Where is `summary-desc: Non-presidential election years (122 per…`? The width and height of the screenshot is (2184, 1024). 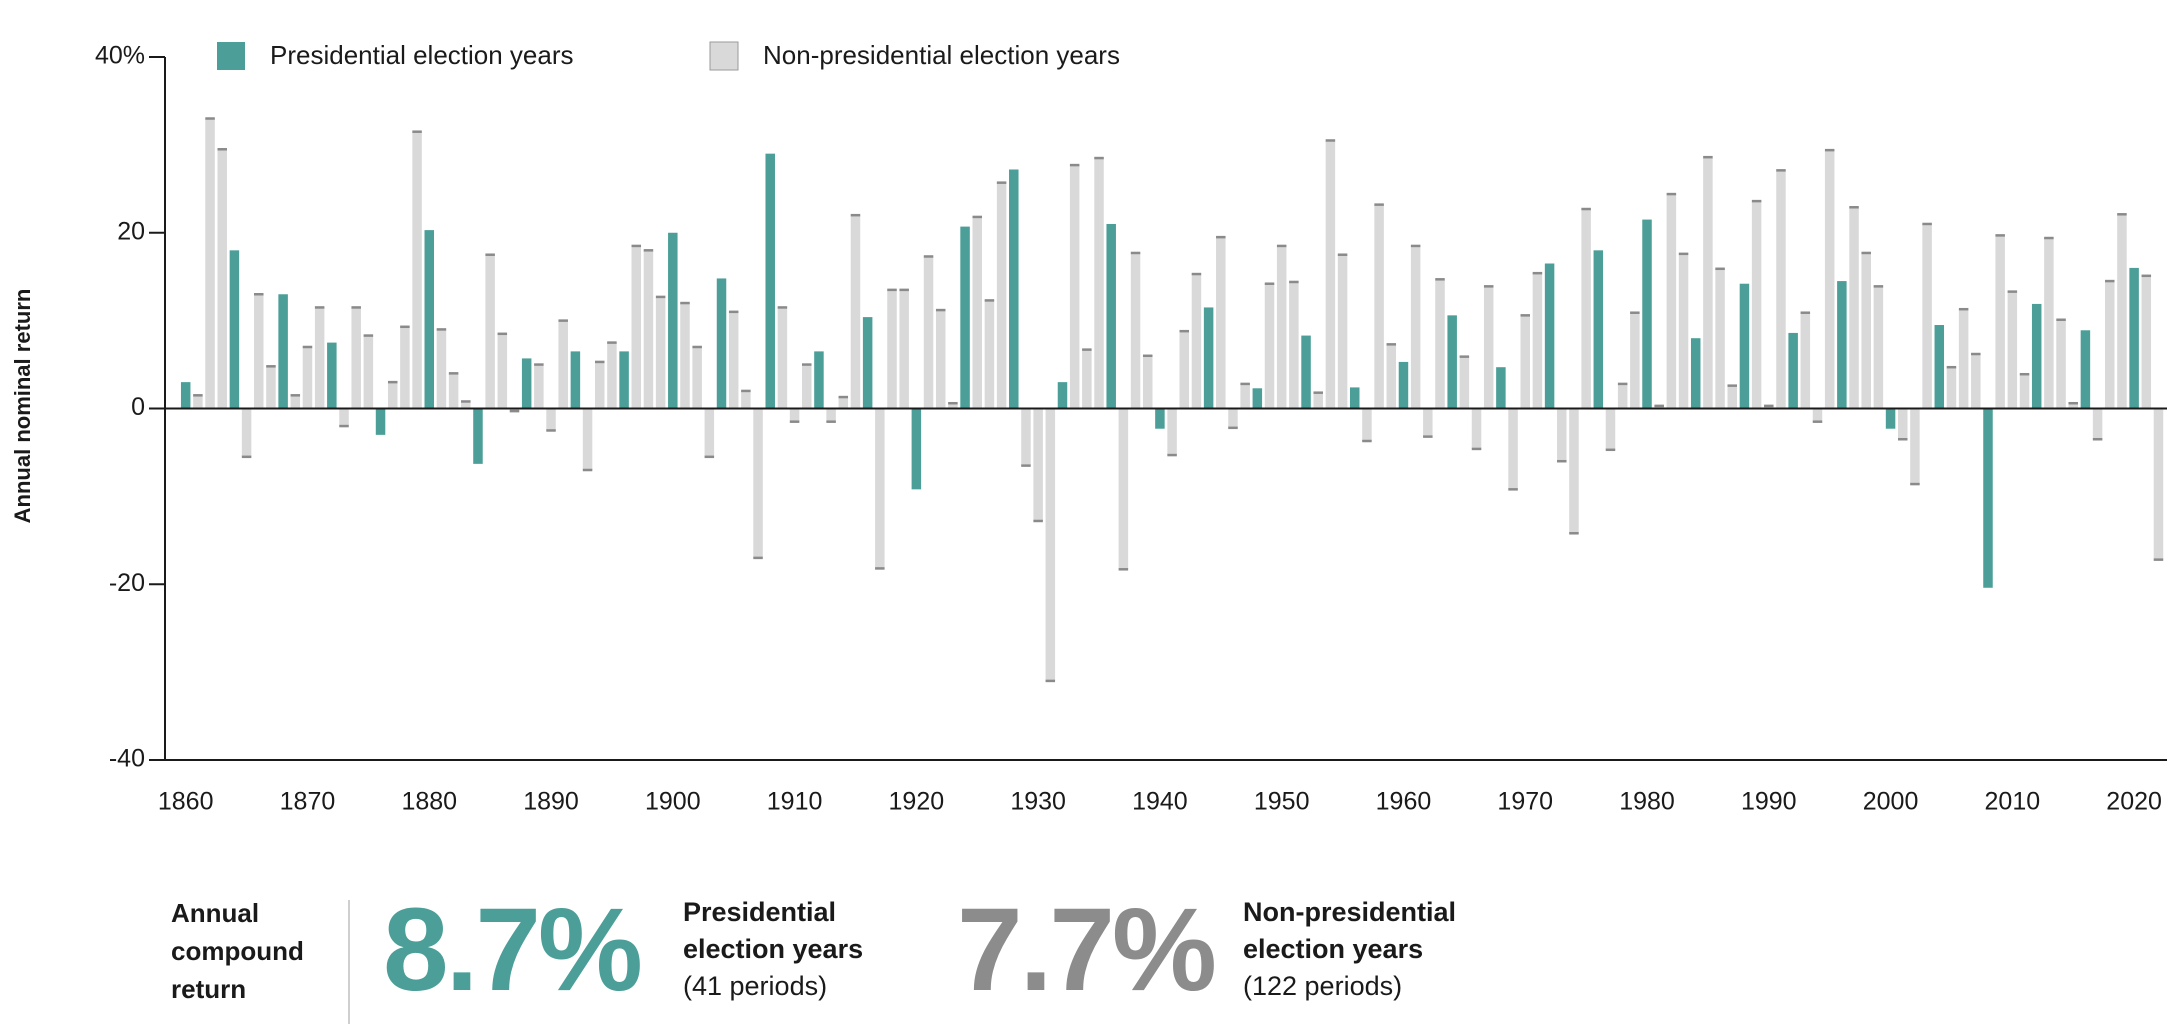
summary-desc: Non-presidential election years (122 per… is located at coordinates (1378, 949).